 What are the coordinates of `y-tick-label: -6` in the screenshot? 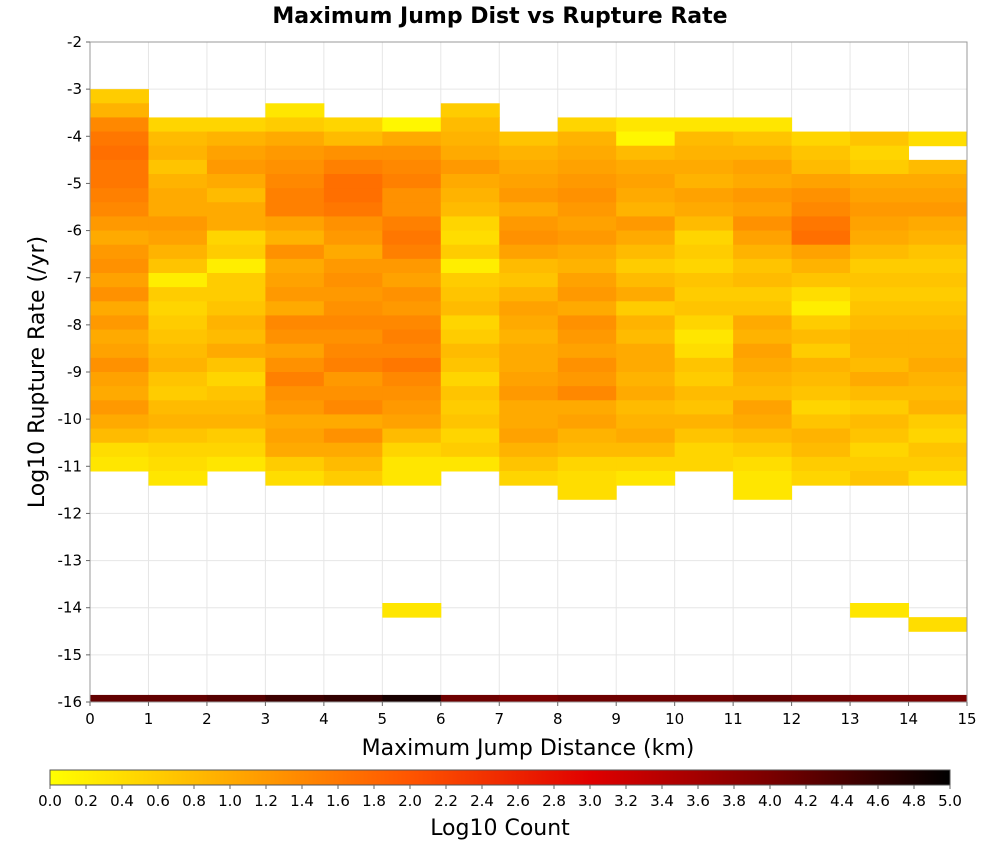 It's located at (74, 231).